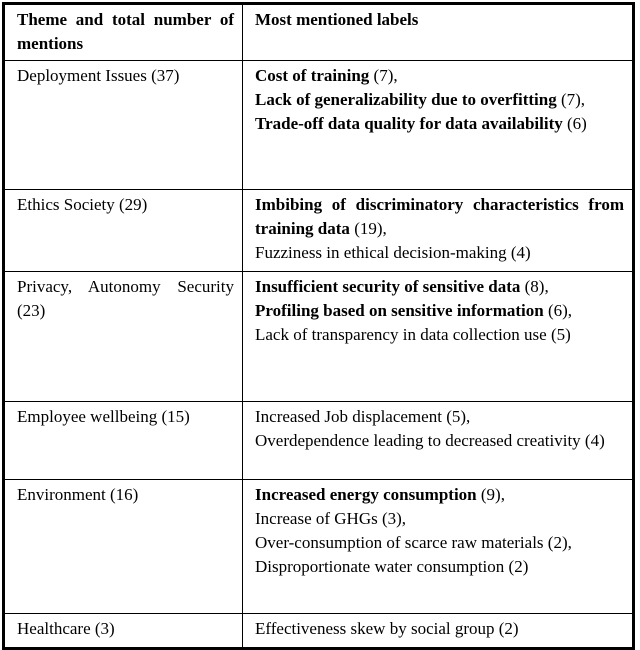  I want to click on theme-cell: Environment (16), so click(123, 546).